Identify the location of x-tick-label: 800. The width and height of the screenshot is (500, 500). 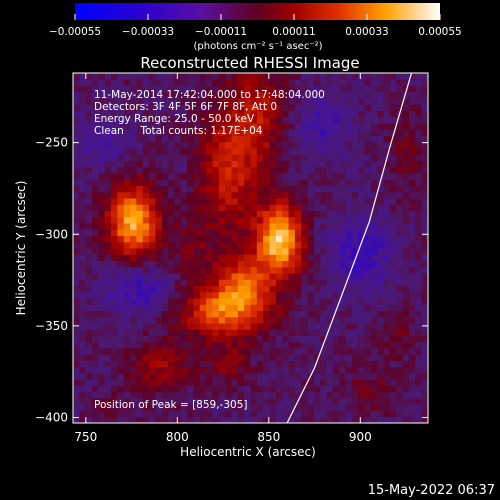
(177, 437).